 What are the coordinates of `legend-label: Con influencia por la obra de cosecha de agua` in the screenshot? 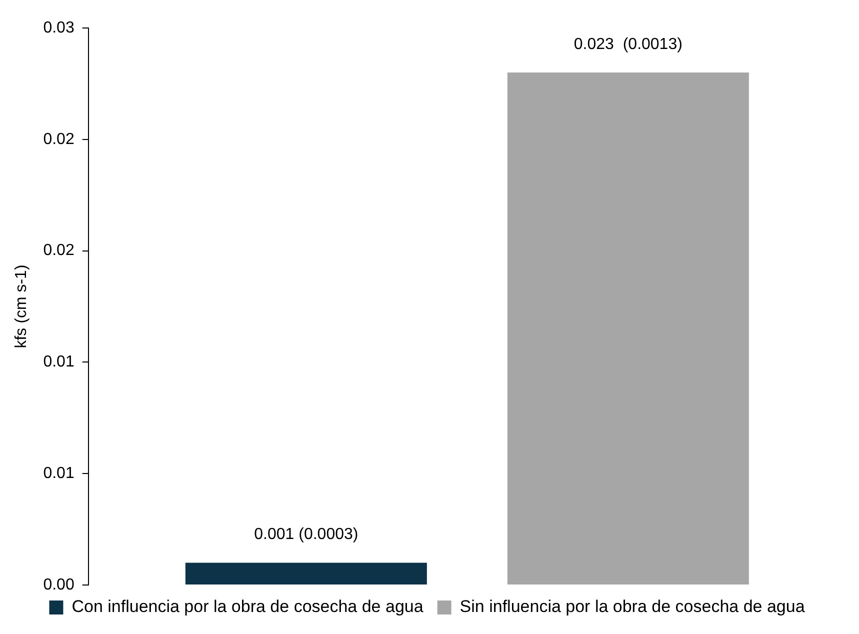 It's located at (248, 606).